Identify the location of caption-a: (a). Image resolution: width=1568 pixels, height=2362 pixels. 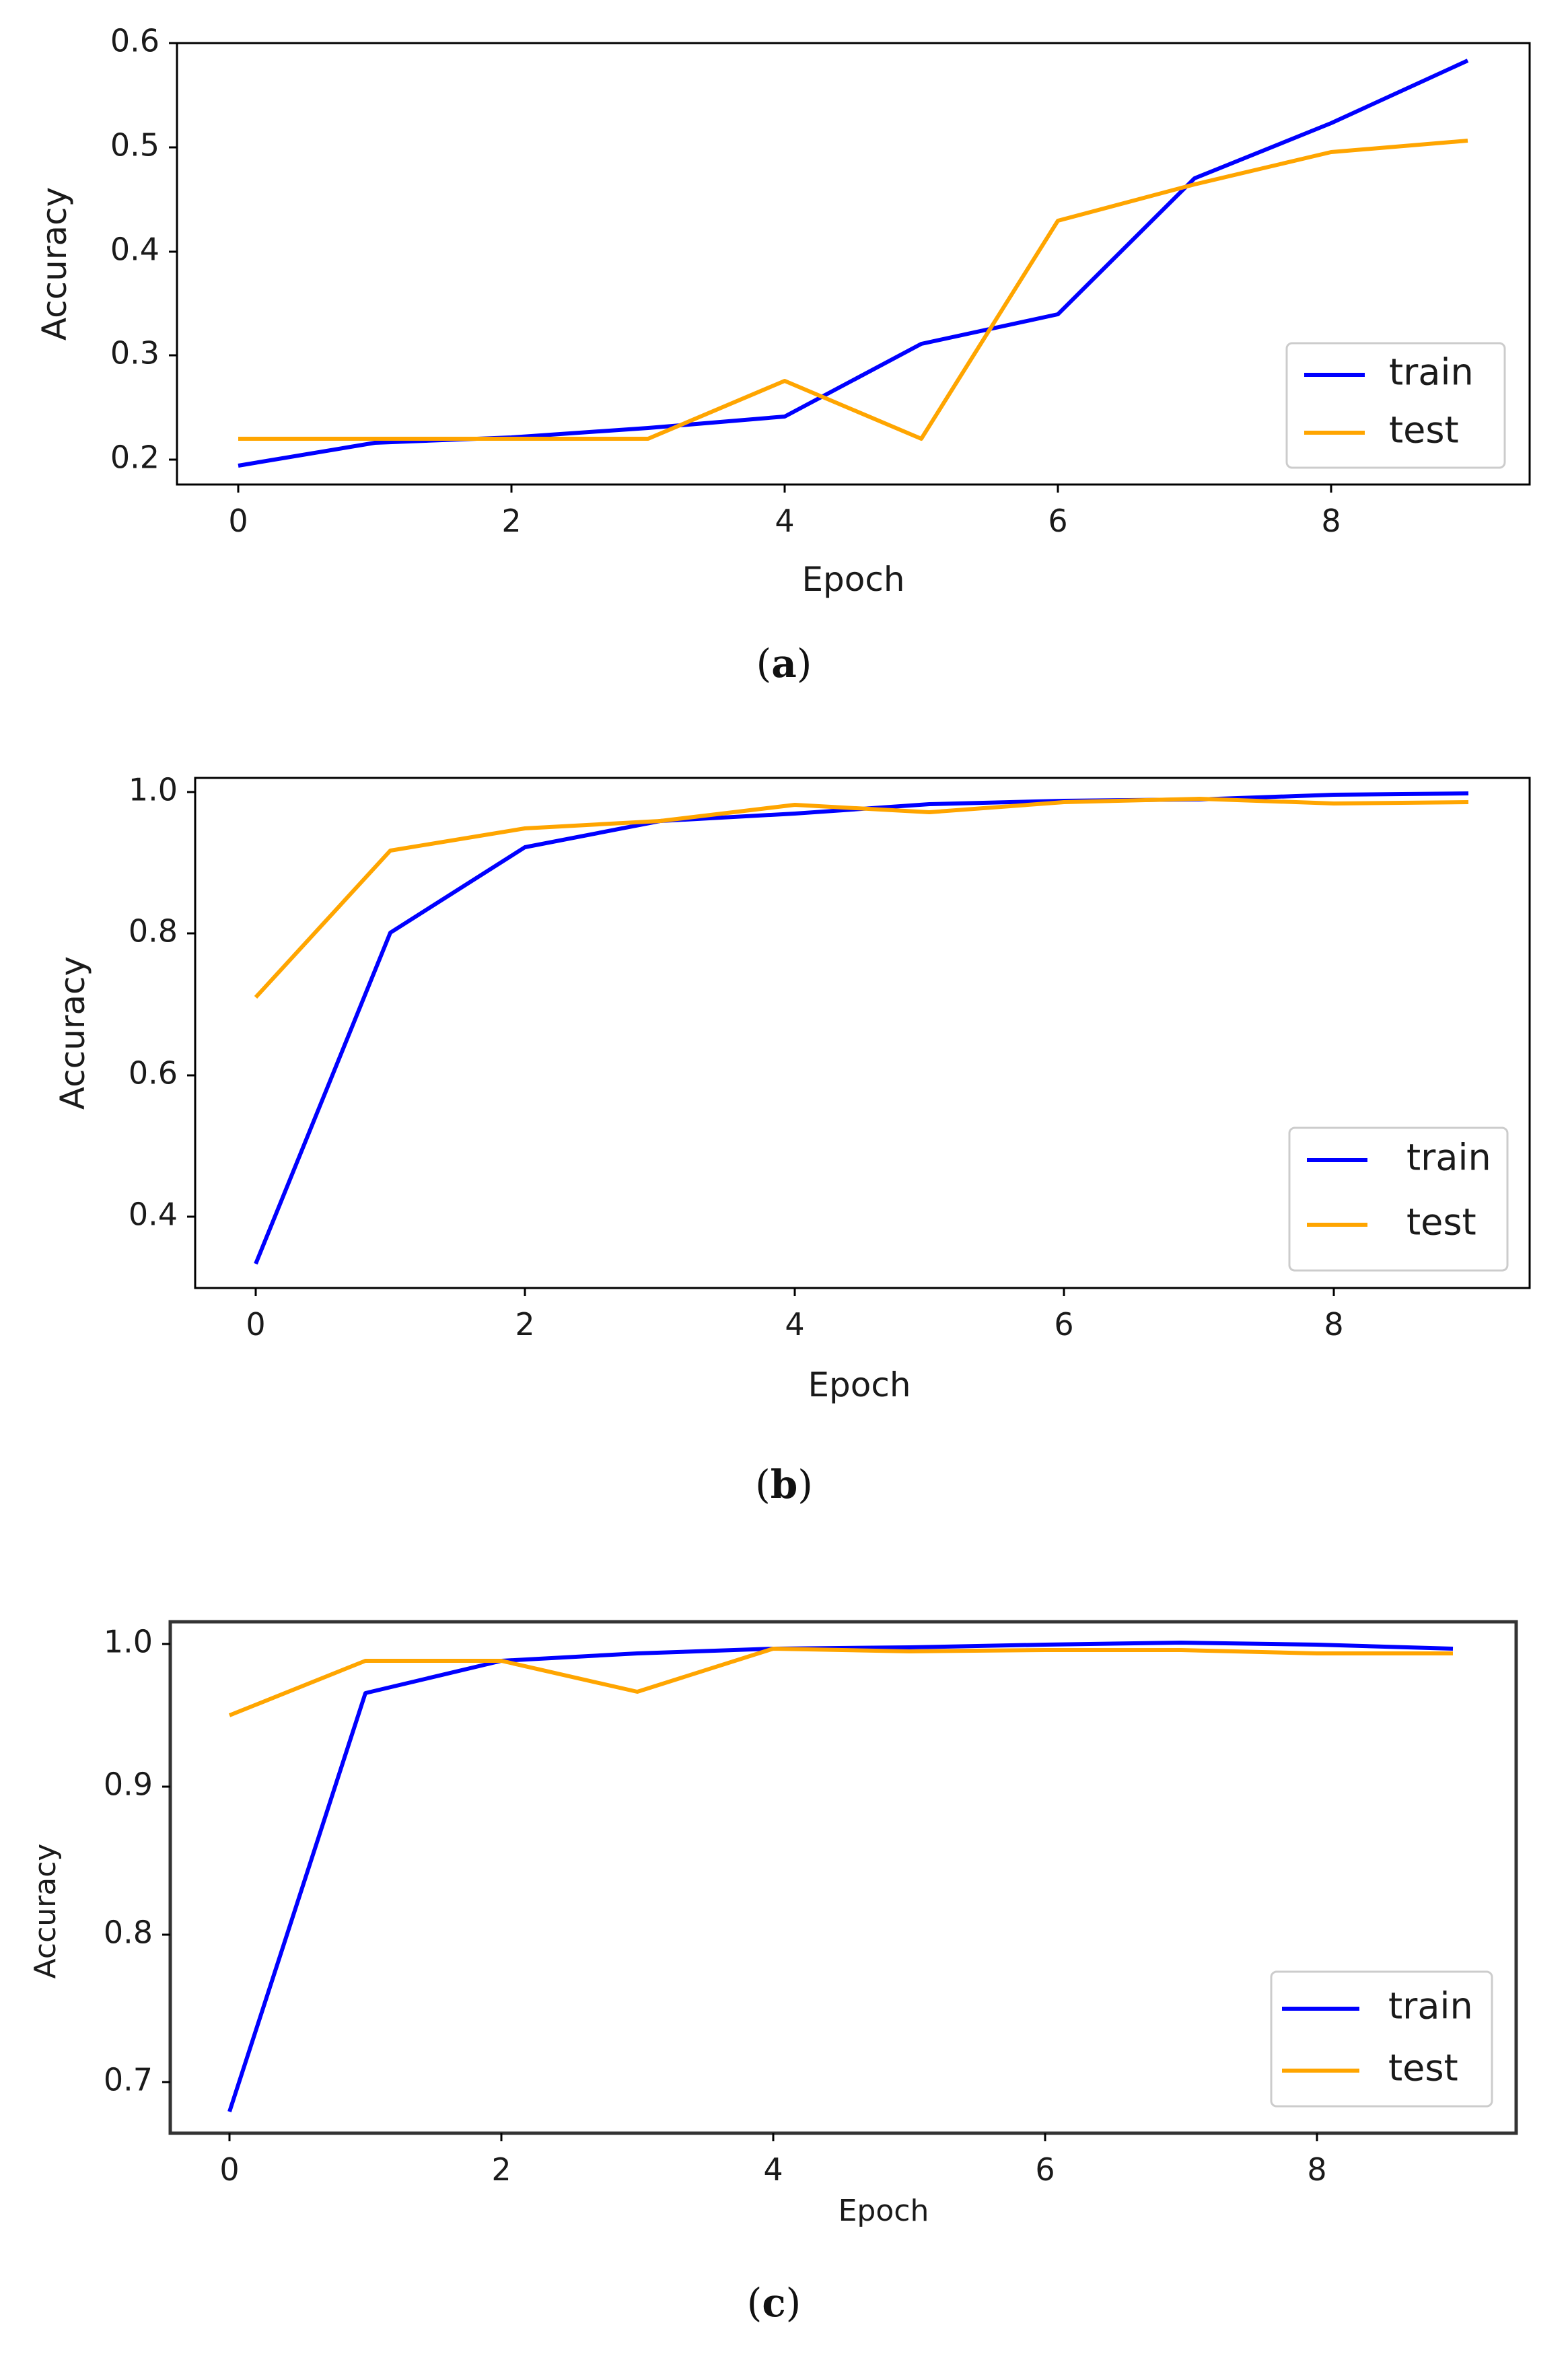
(784, 664).